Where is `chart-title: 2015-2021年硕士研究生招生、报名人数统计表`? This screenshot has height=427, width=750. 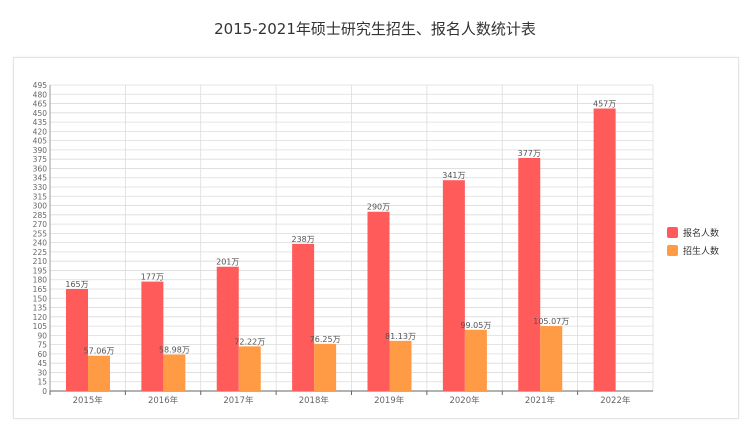 chart-title: 2015-2021年硕士研究生招生、报名人数统计表 is located at coordinates (375, 29).